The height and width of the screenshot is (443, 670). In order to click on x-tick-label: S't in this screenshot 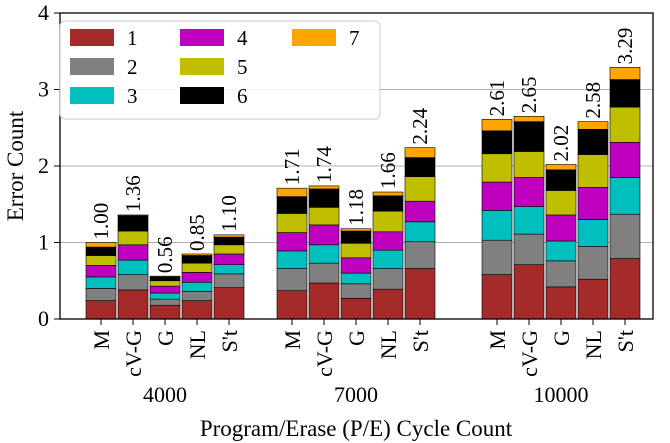, I will do `click(420, 341)`.